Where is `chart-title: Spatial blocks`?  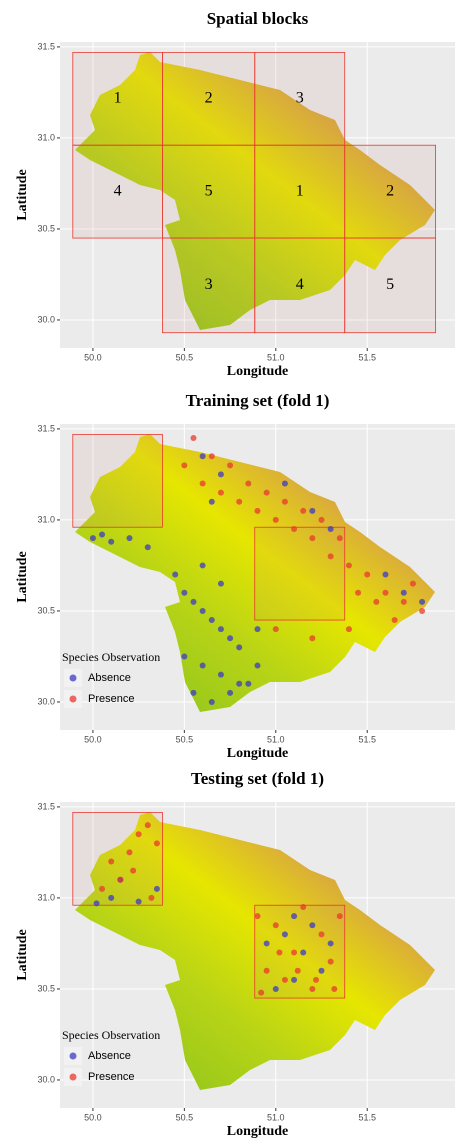
chart-title: Spatial blocks is located at coordinates (258, 18).